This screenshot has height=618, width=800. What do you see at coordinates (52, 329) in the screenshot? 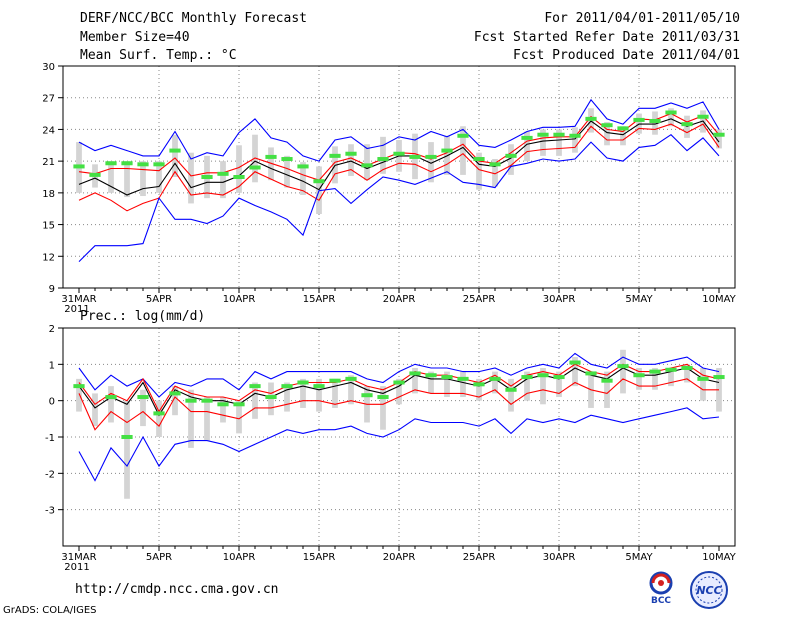
I see `y-tick-label: 2` at bounding box center [52, 329].